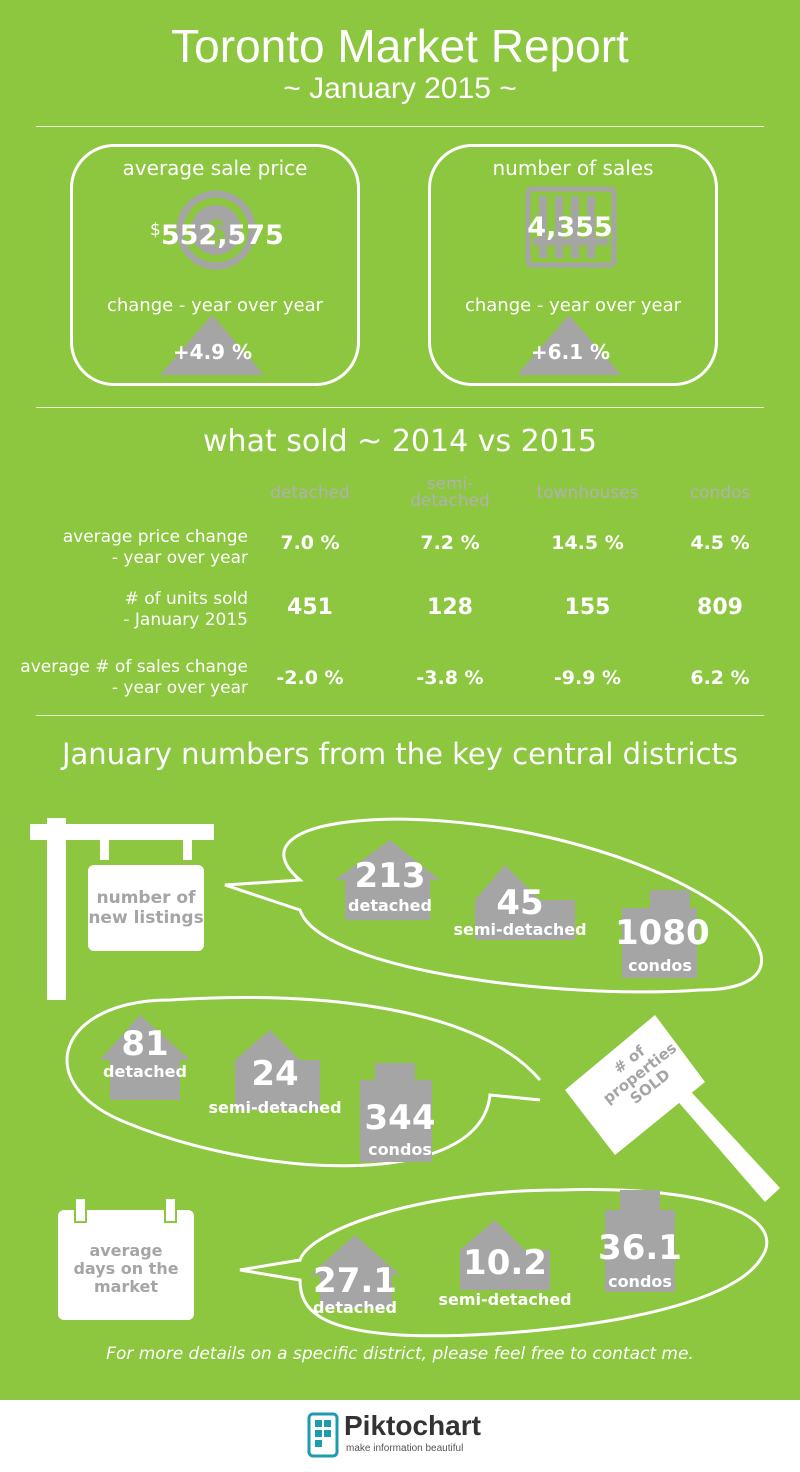 This screenshot has width=800, height=1472. I want to click on days-semi-value: 10.2, so click(505, 1263).